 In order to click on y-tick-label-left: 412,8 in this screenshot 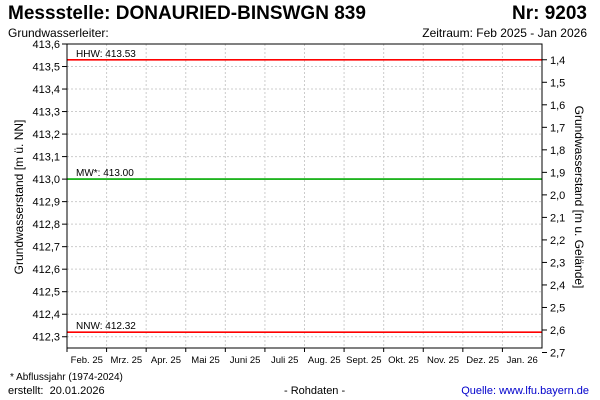, I will do `click(46, 225)`.